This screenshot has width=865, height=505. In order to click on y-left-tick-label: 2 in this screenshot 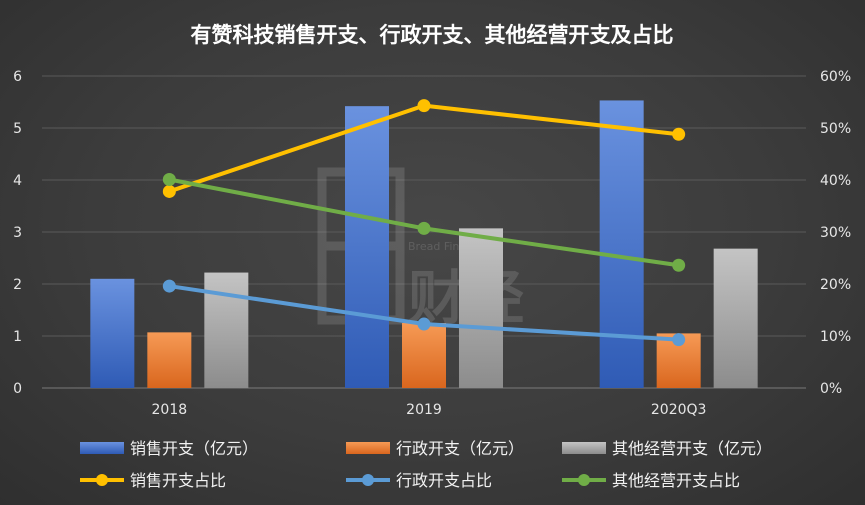, I will do `click(17, 285)`.